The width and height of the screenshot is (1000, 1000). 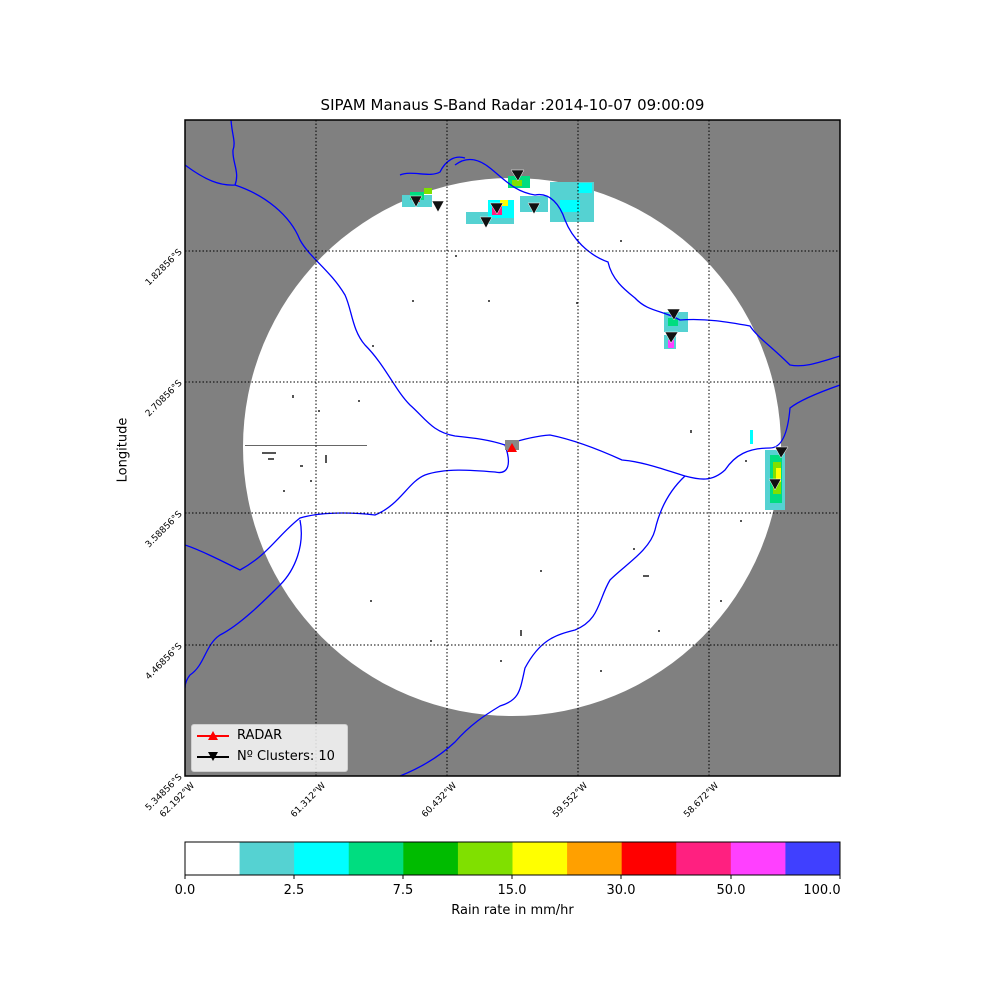 I want to click on colorbar-tick-label: 0.0, so click(x=185, y=890).